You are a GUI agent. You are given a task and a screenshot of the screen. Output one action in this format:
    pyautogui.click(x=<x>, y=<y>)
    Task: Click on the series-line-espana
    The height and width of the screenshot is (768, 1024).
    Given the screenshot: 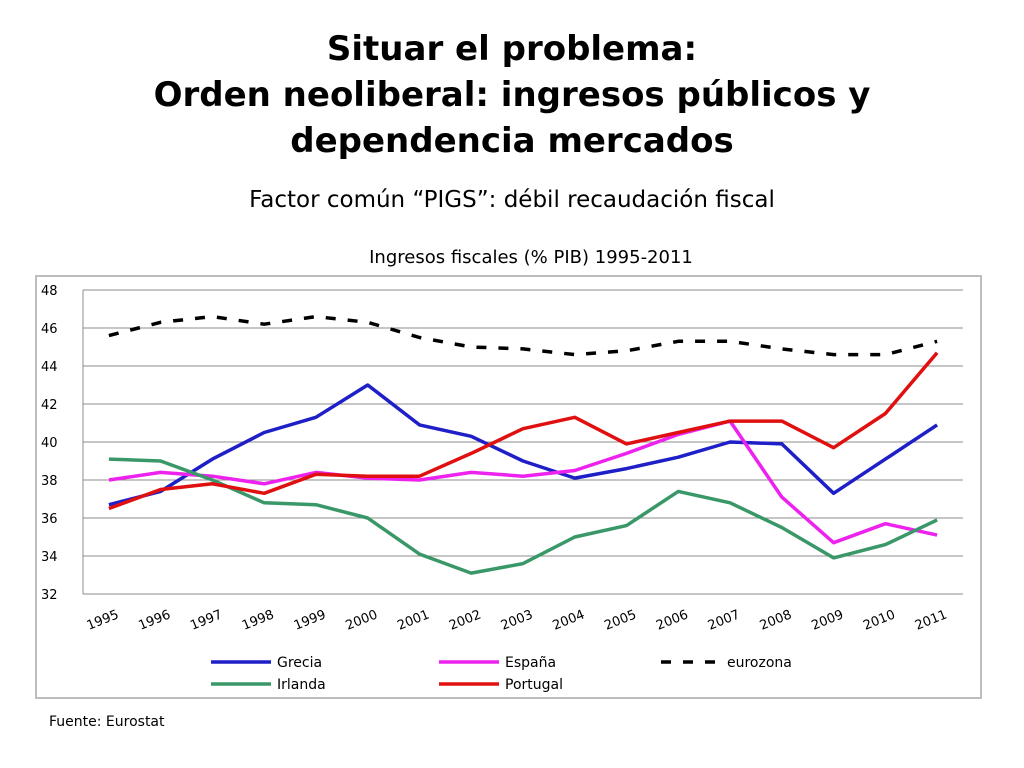 What is the action you would take?
    pyautogui.click(x=523, y=482)
    